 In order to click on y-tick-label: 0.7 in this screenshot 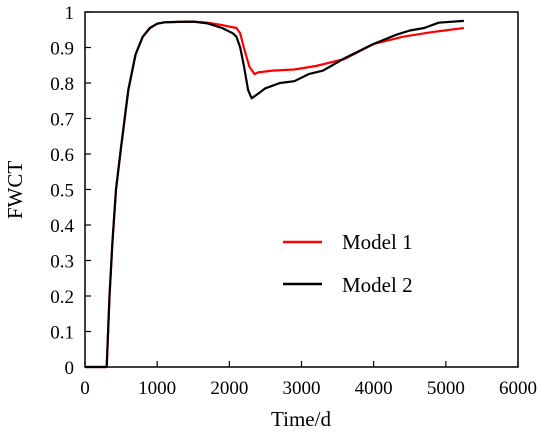, I will do `click(62, 120)`.